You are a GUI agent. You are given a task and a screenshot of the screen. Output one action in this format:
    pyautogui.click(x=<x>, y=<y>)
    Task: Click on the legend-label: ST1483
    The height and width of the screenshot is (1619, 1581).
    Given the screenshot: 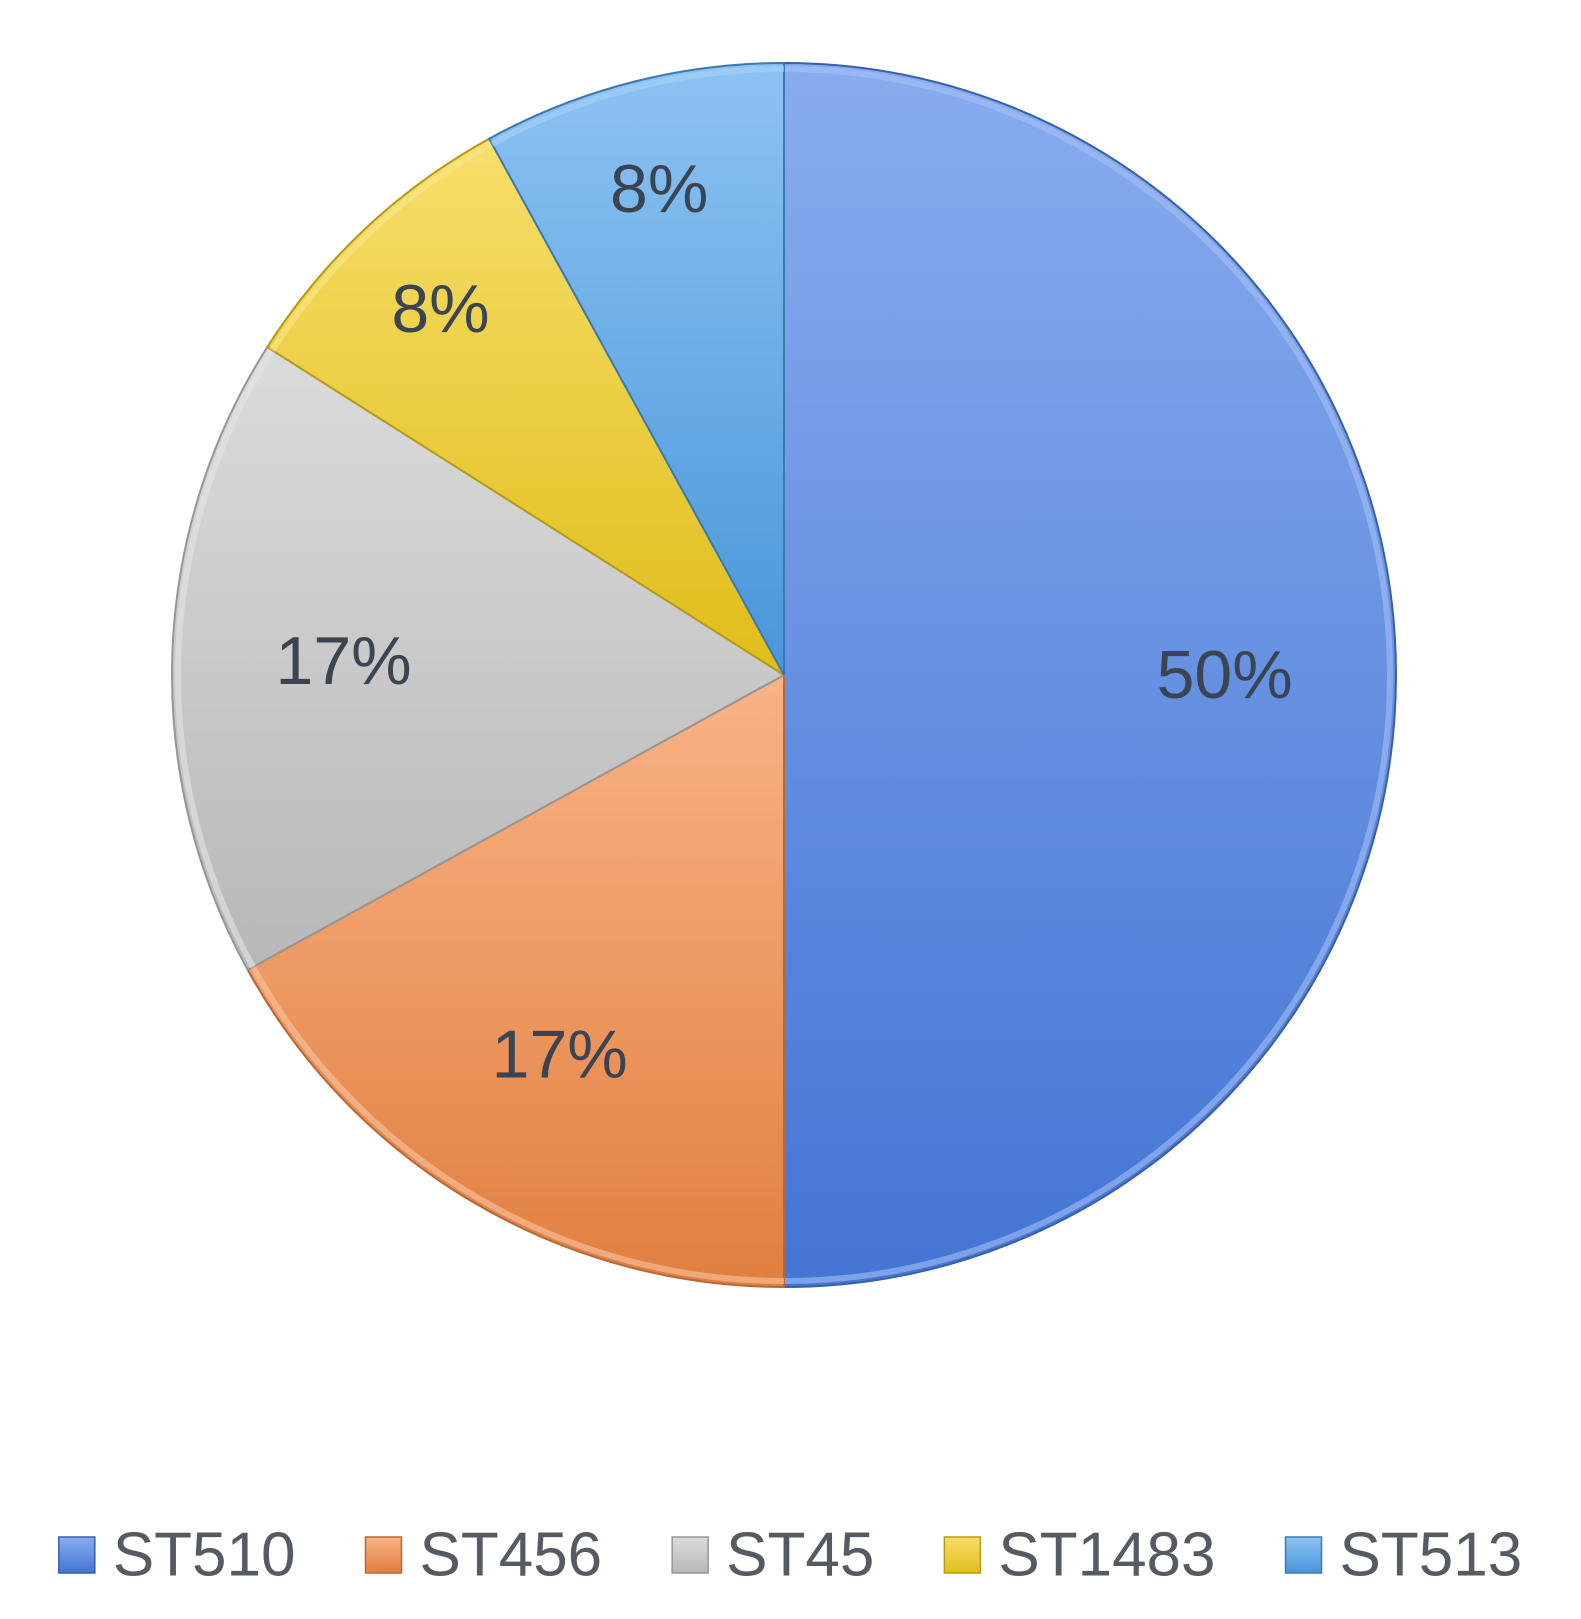 What is the action you would take?
    pyautogui.click(x=1106, y=1555)
    